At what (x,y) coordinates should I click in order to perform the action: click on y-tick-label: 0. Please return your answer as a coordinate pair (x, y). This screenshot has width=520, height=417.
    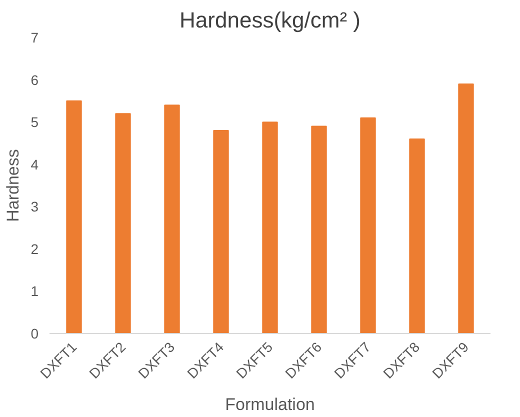
    Looking at the image, I should click on (34, 334).